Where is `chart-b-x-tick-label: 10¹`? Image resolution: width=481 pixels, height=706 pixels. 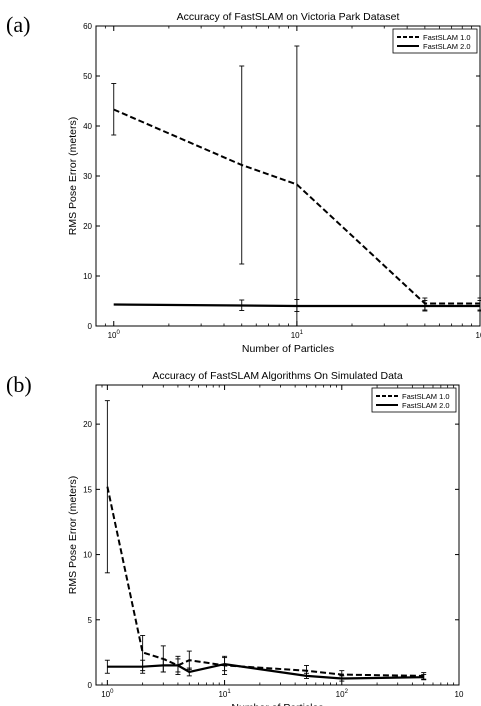 chart-b-x-tick-label: 10¹ is located at coordinates (224, 694).